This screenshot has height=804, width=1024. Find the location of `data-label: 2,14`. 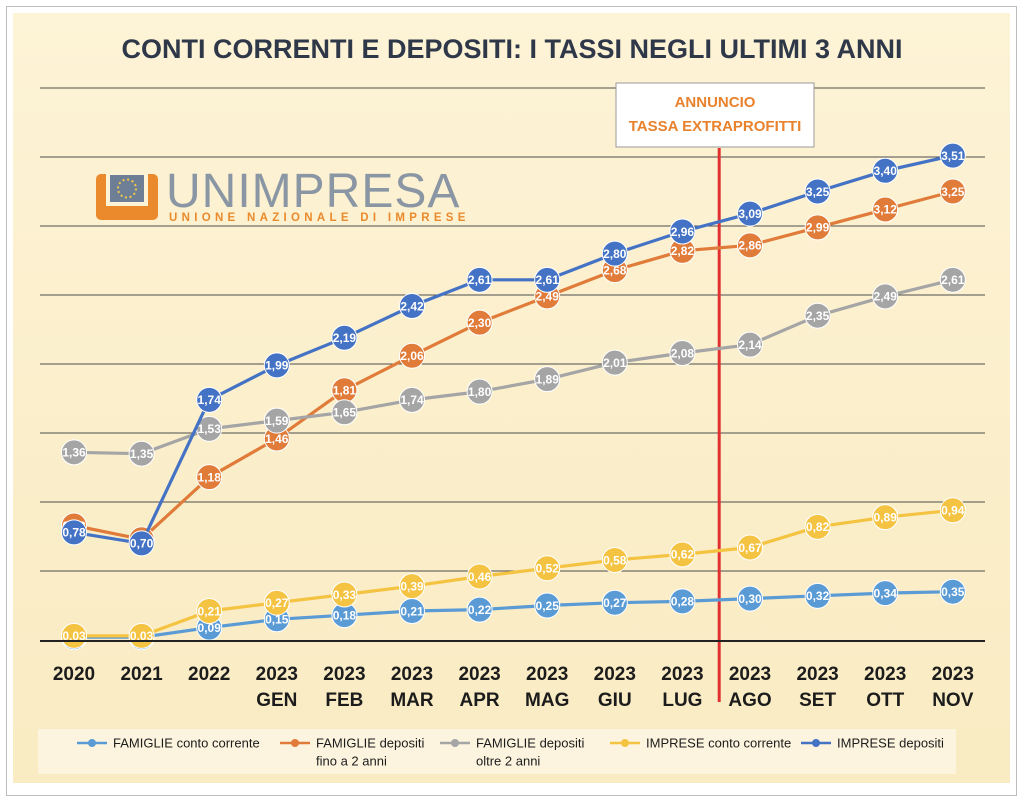

data-label: 2,14 is located at coordinates (750, 345).